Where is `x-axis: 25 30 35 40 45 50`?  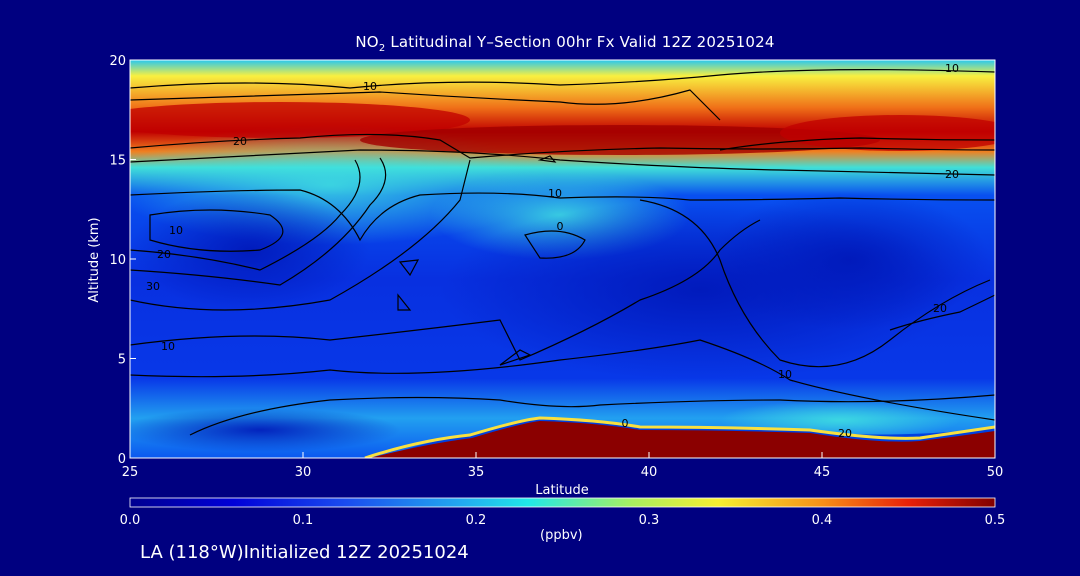
x-axis: 25 30 35 40 45 50 is located at coordinates (563, 466).